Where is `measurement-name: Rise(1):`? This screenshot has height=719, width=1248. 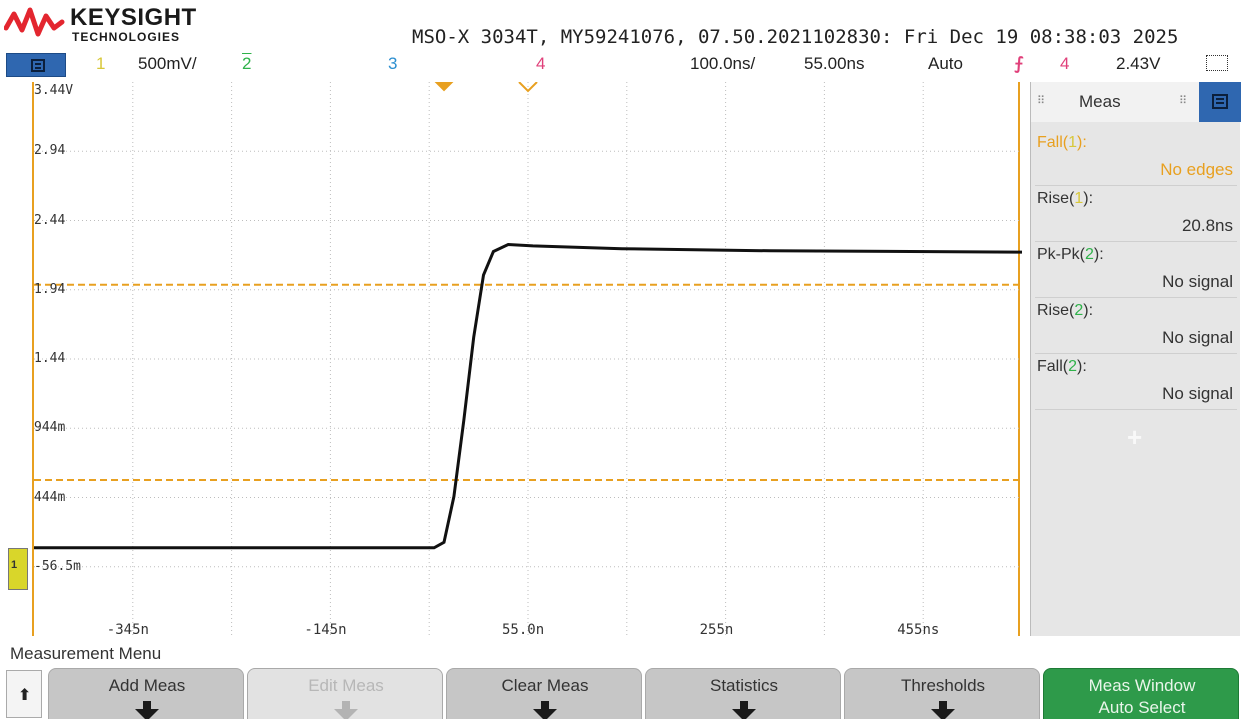
measurement-name: Rise(1): is located at coordinates (1065, 199).